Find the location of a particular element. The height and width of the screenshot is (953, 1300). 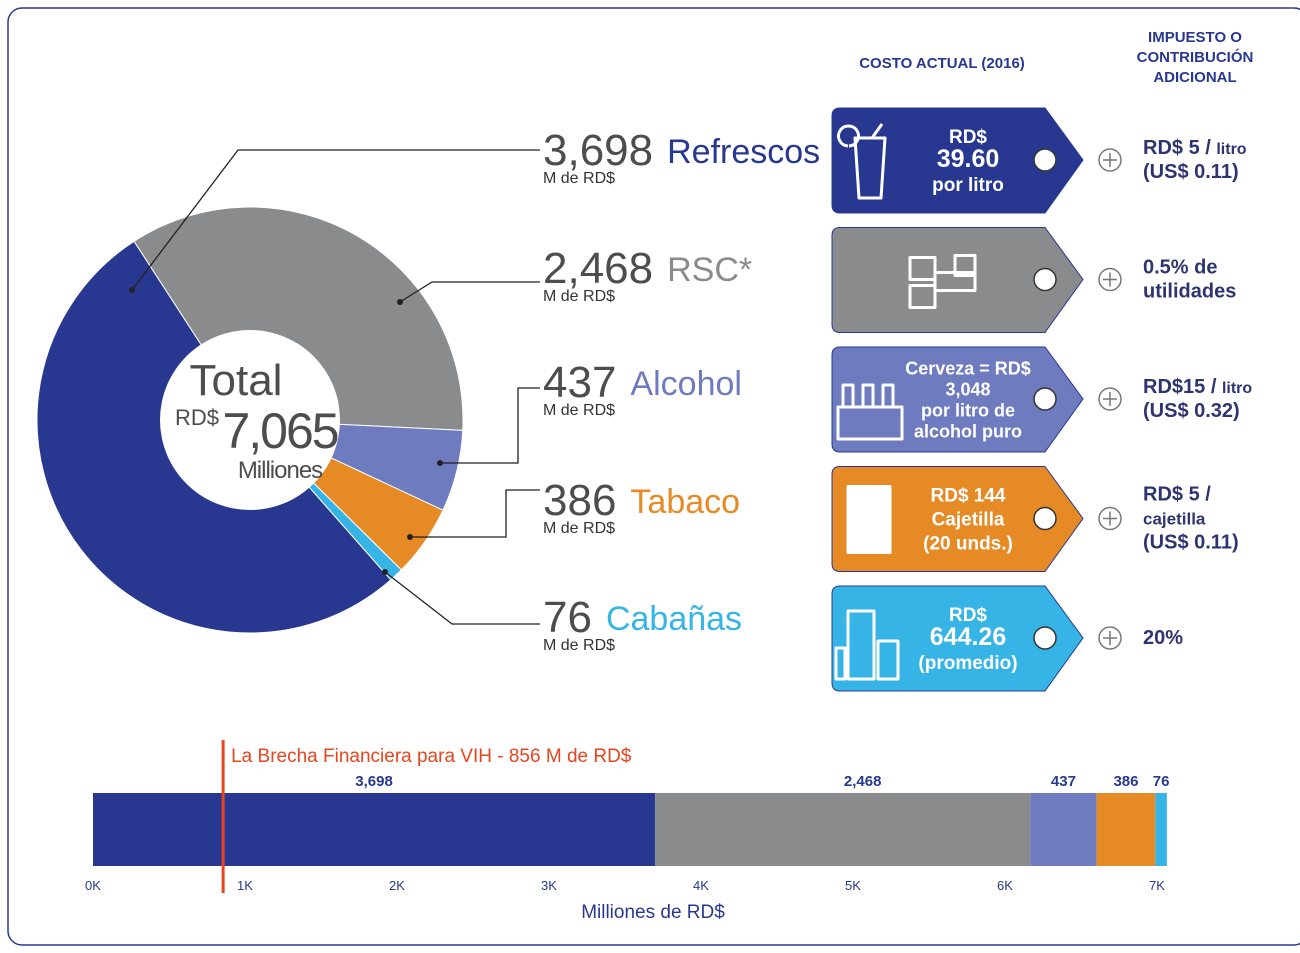

center-unit: Milliones is located at coordinates (280, 470).